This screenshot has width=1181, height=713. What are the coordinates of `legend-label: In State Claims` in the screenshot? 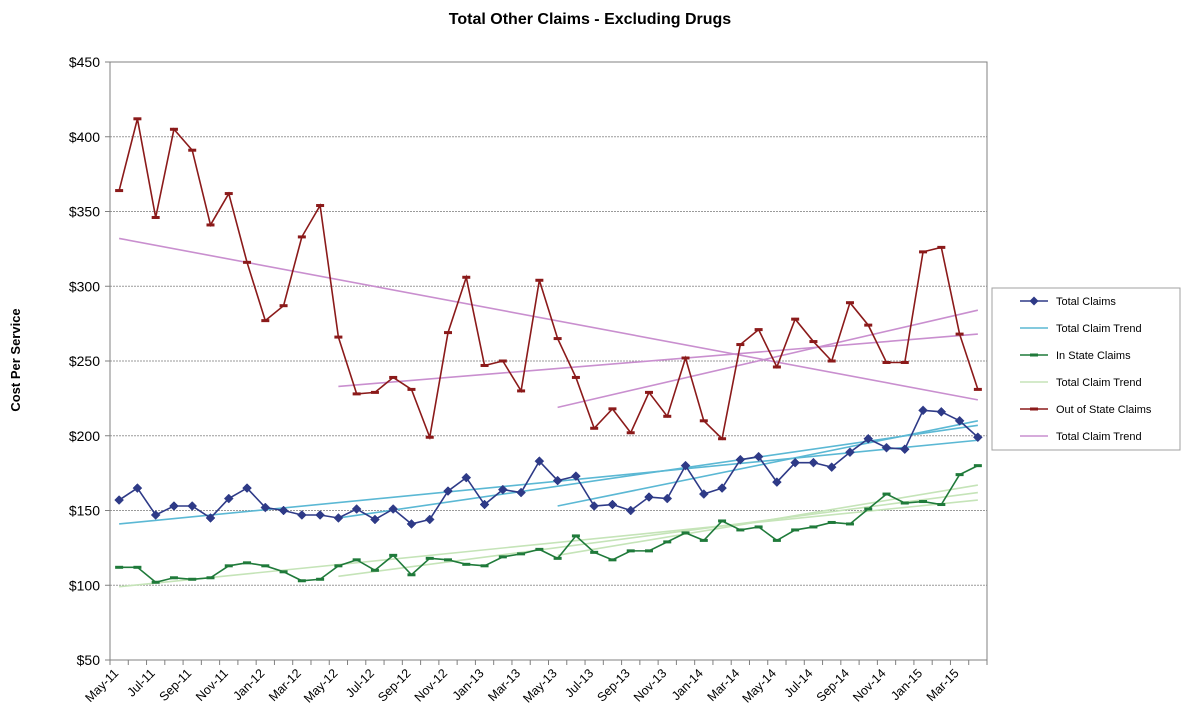 It's located at (1093, 356).